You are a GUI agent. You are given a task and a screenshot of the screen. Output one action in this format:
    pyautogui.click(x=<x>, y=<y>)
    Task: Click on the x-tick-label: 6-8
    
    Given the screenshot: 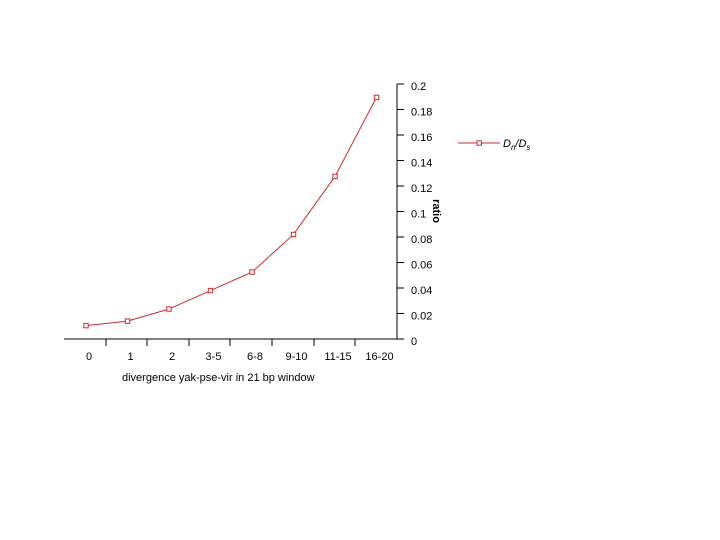 What is the action you would take?
    pyautogui.click(x=255, y=357)
    